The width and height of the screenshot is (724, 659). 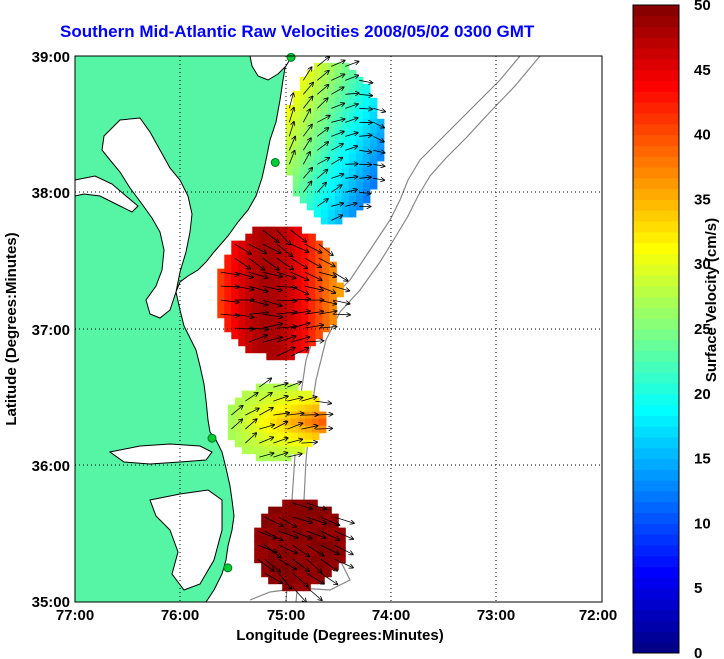 I want to click on y-tick-label: 37:00, so click(x=51, y=330).